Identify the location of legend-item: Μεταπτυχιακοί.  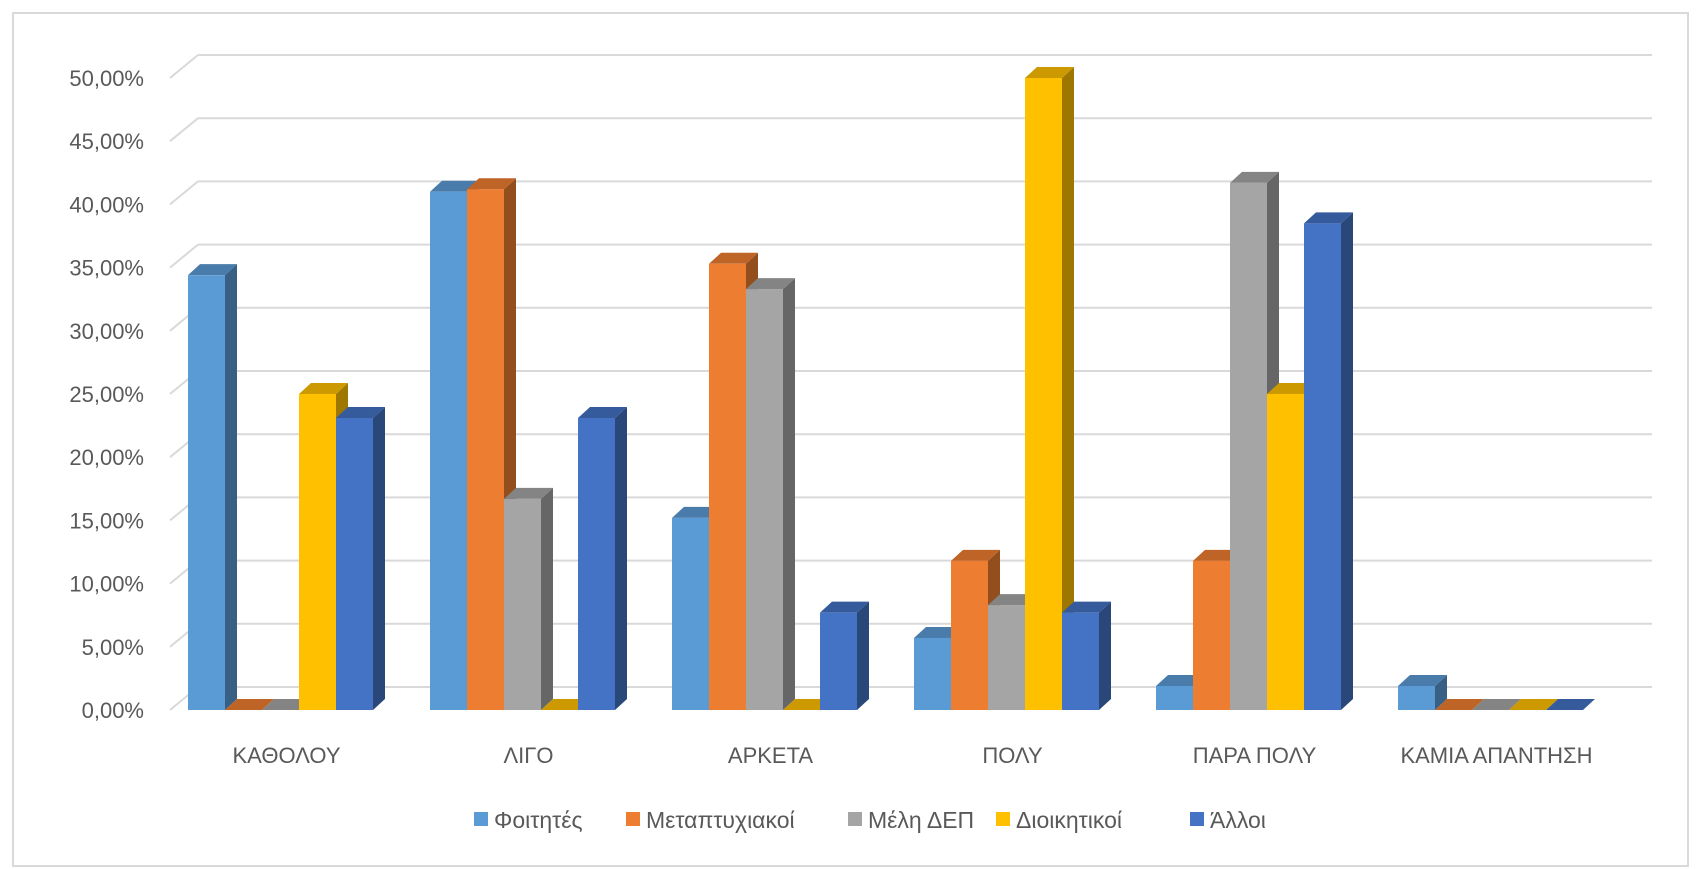
(710, 820).